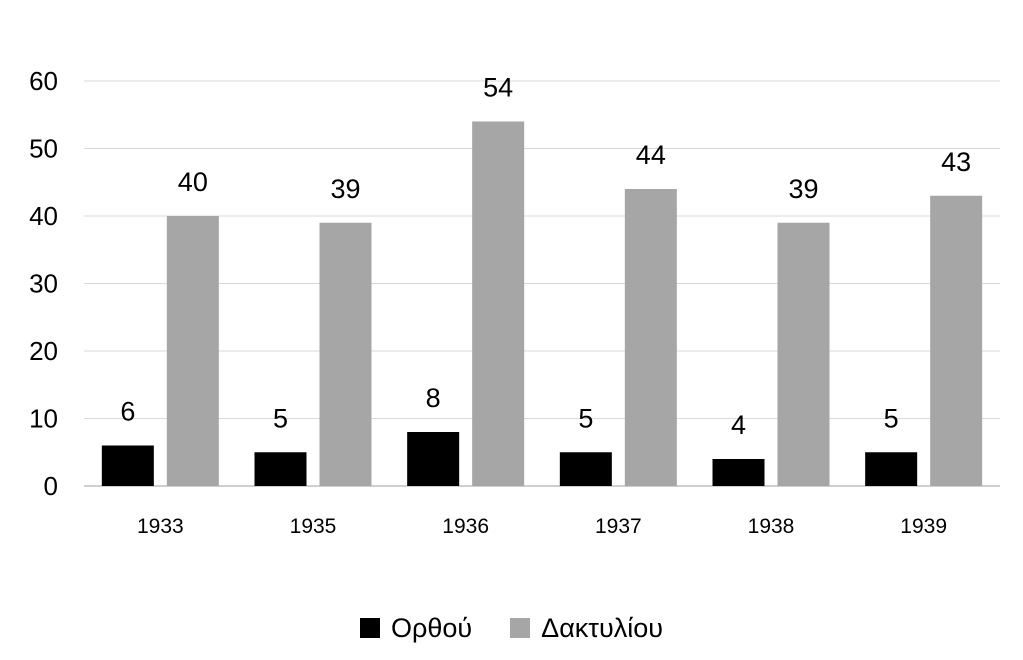 The image size is (1023, 660). I want to click on y-tick-label: 50, so click(43, 149).